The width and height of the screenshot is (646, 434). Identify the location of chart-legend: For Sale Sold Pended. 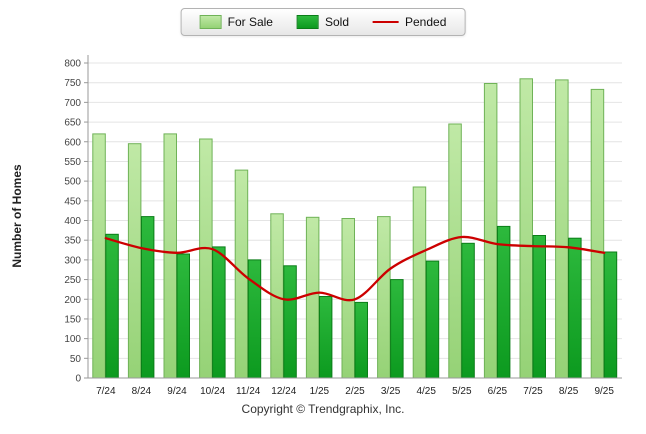
(323, 22).